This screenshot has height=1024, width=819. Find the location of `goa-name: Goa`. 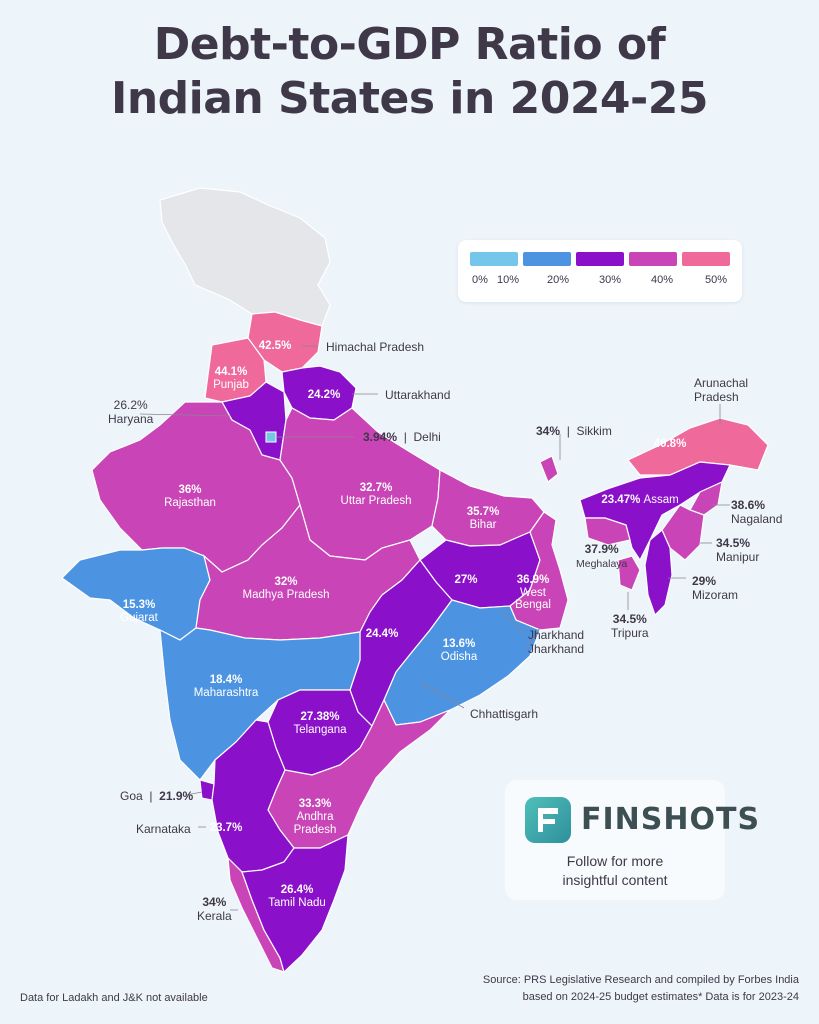

goa-name: Goa is located at coordinates (131, 796).